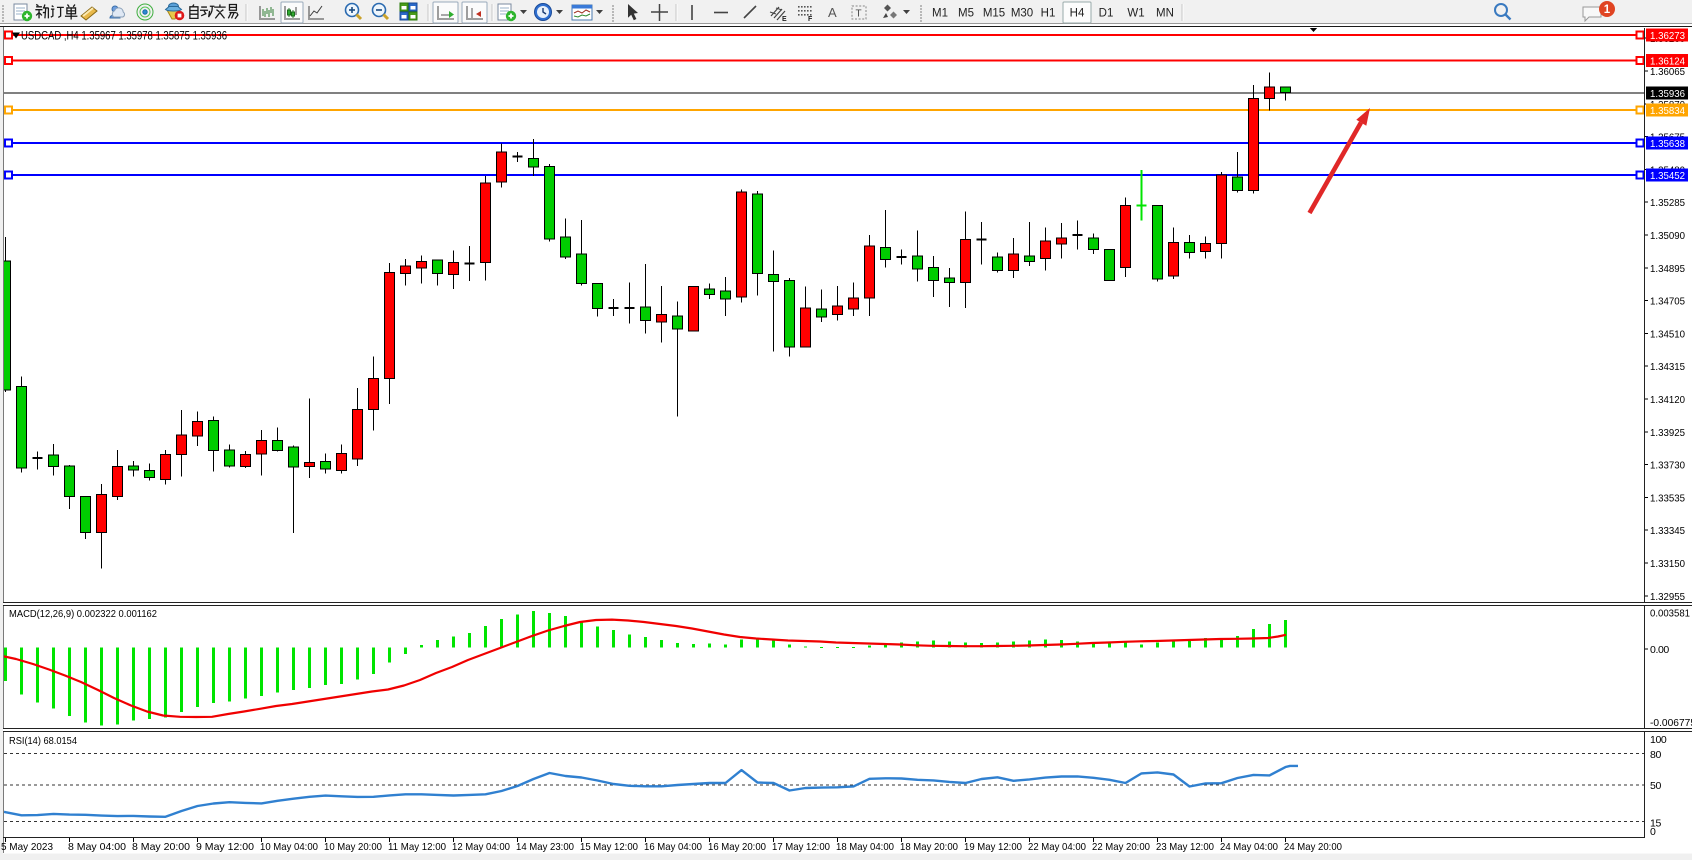 This screenshot has height=860, width=1692. What do you see at coordinates (810, 19) in the screenshot?
I see `svg-text: F` at bounding box center [810, 19].